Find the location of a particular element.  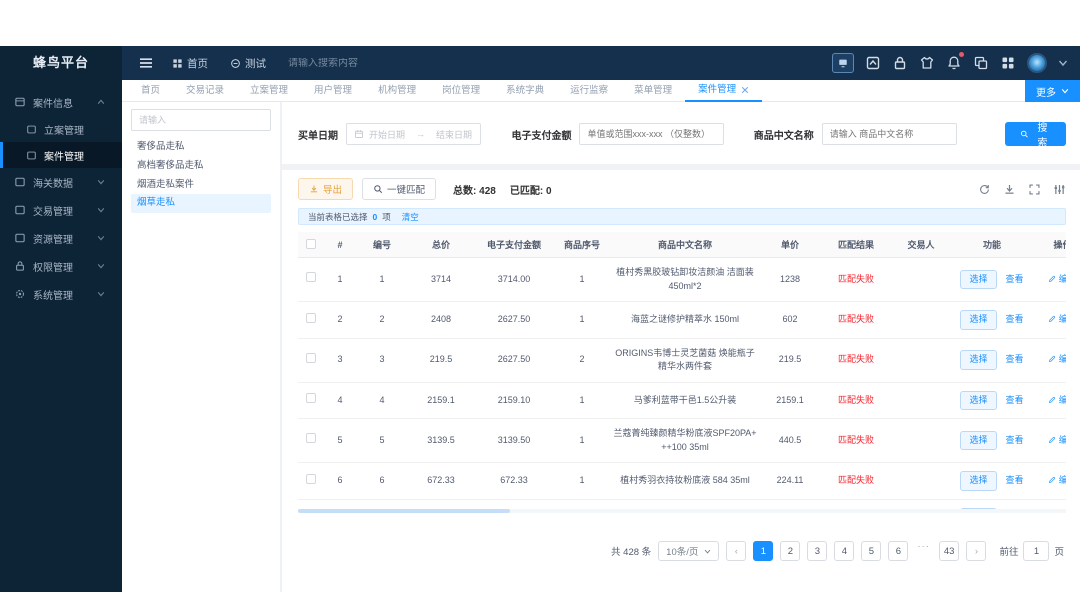

refresh-icon is located at coordinates (984, 189).